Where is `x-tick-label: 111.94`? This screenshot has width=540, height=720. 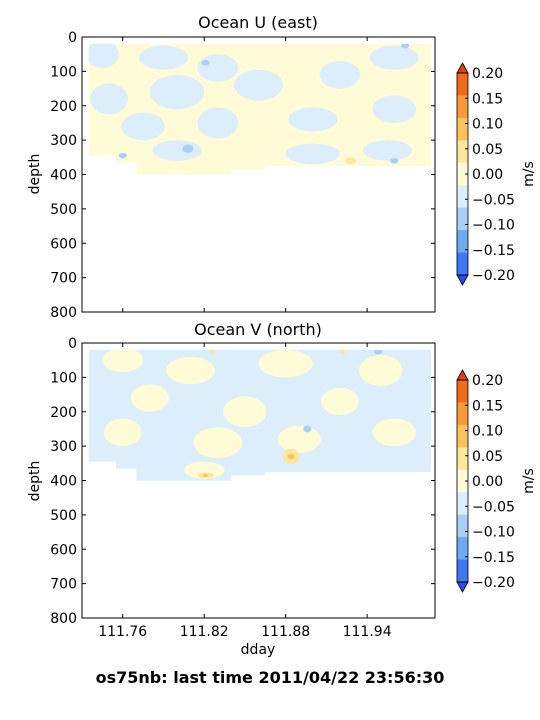
x-tick-label: 111.94 is located at coordinates (367, 632).